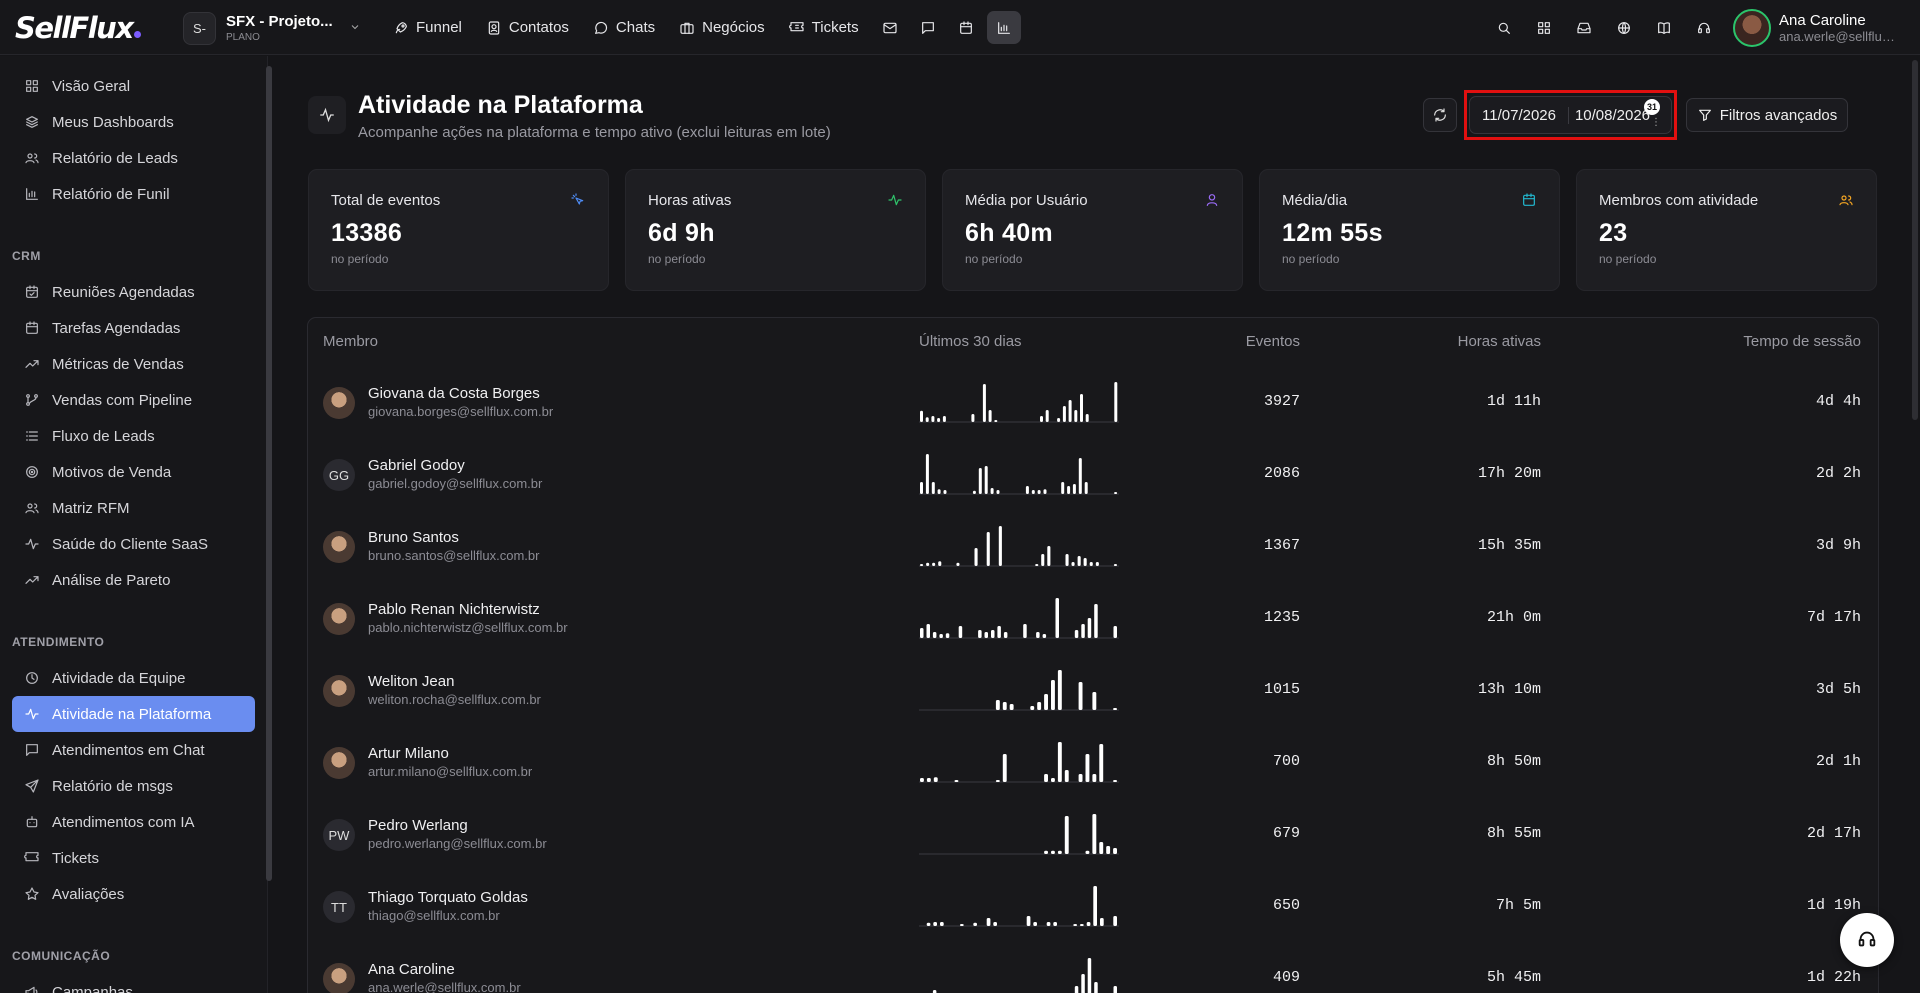 The width and height of the screenshot is (1920, 993). I want to click on support-button, so click(1704, 27).